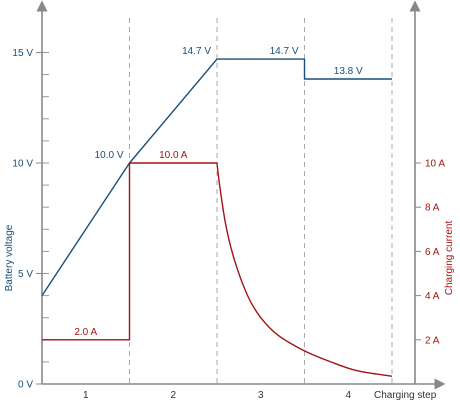 Image resolution: width=460 pixels, height=404 pixels. Describe the element at coordinates (173, 395) in the screenshot. I see `step-label-2: 2` at that location.